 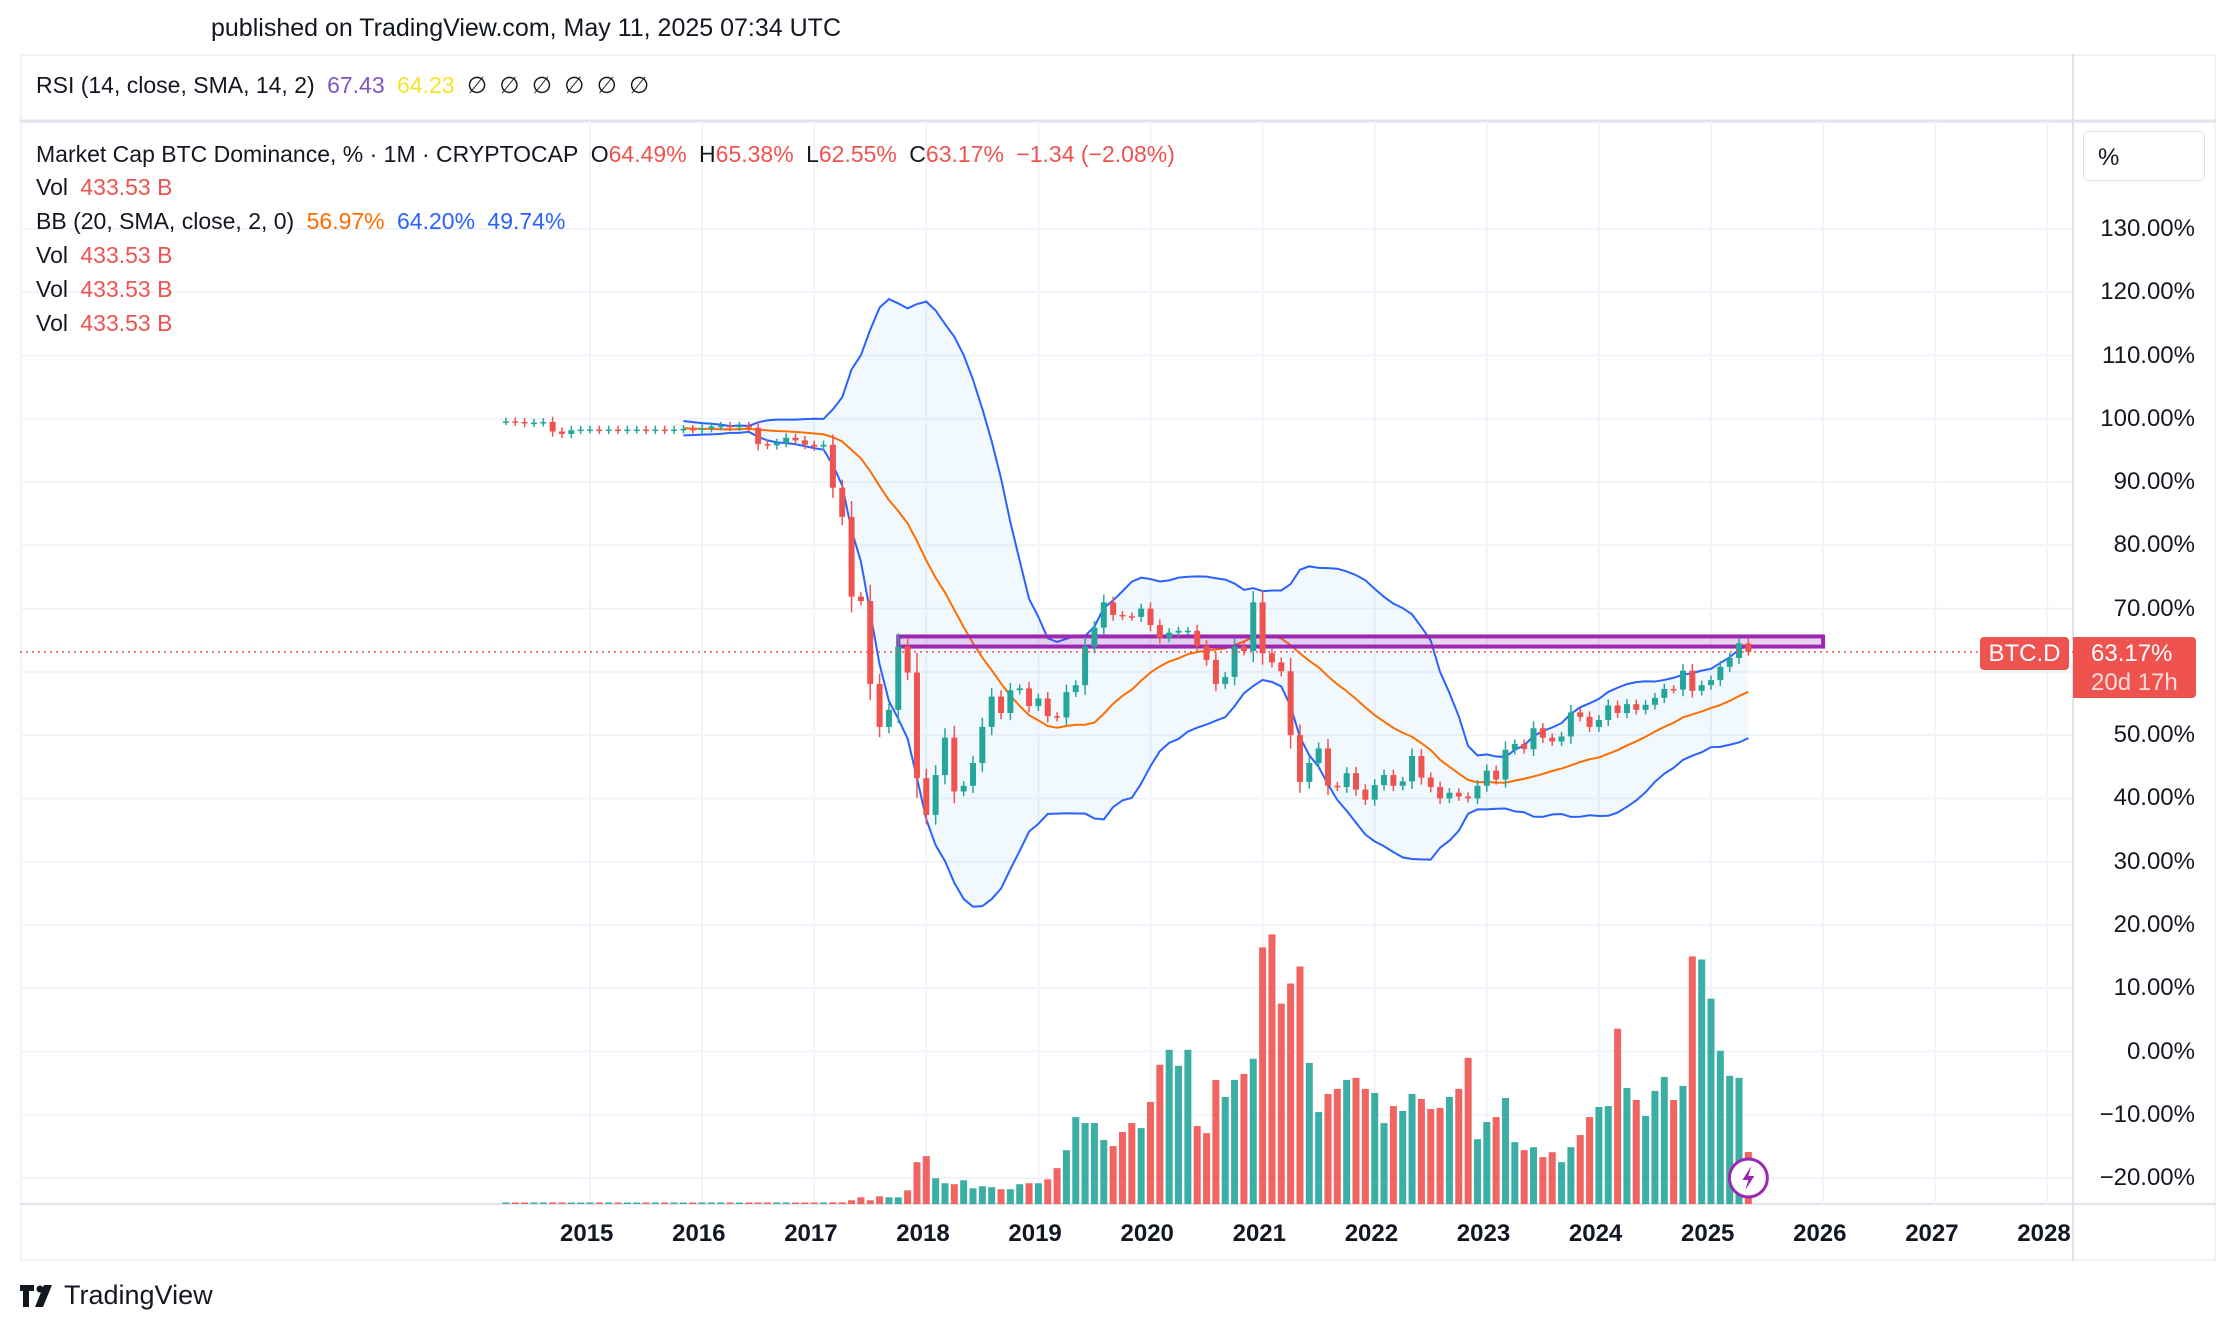 I want to click on rsi-label: RSI (14, close, SMA, 14, 2), so click(x=175, y=85).